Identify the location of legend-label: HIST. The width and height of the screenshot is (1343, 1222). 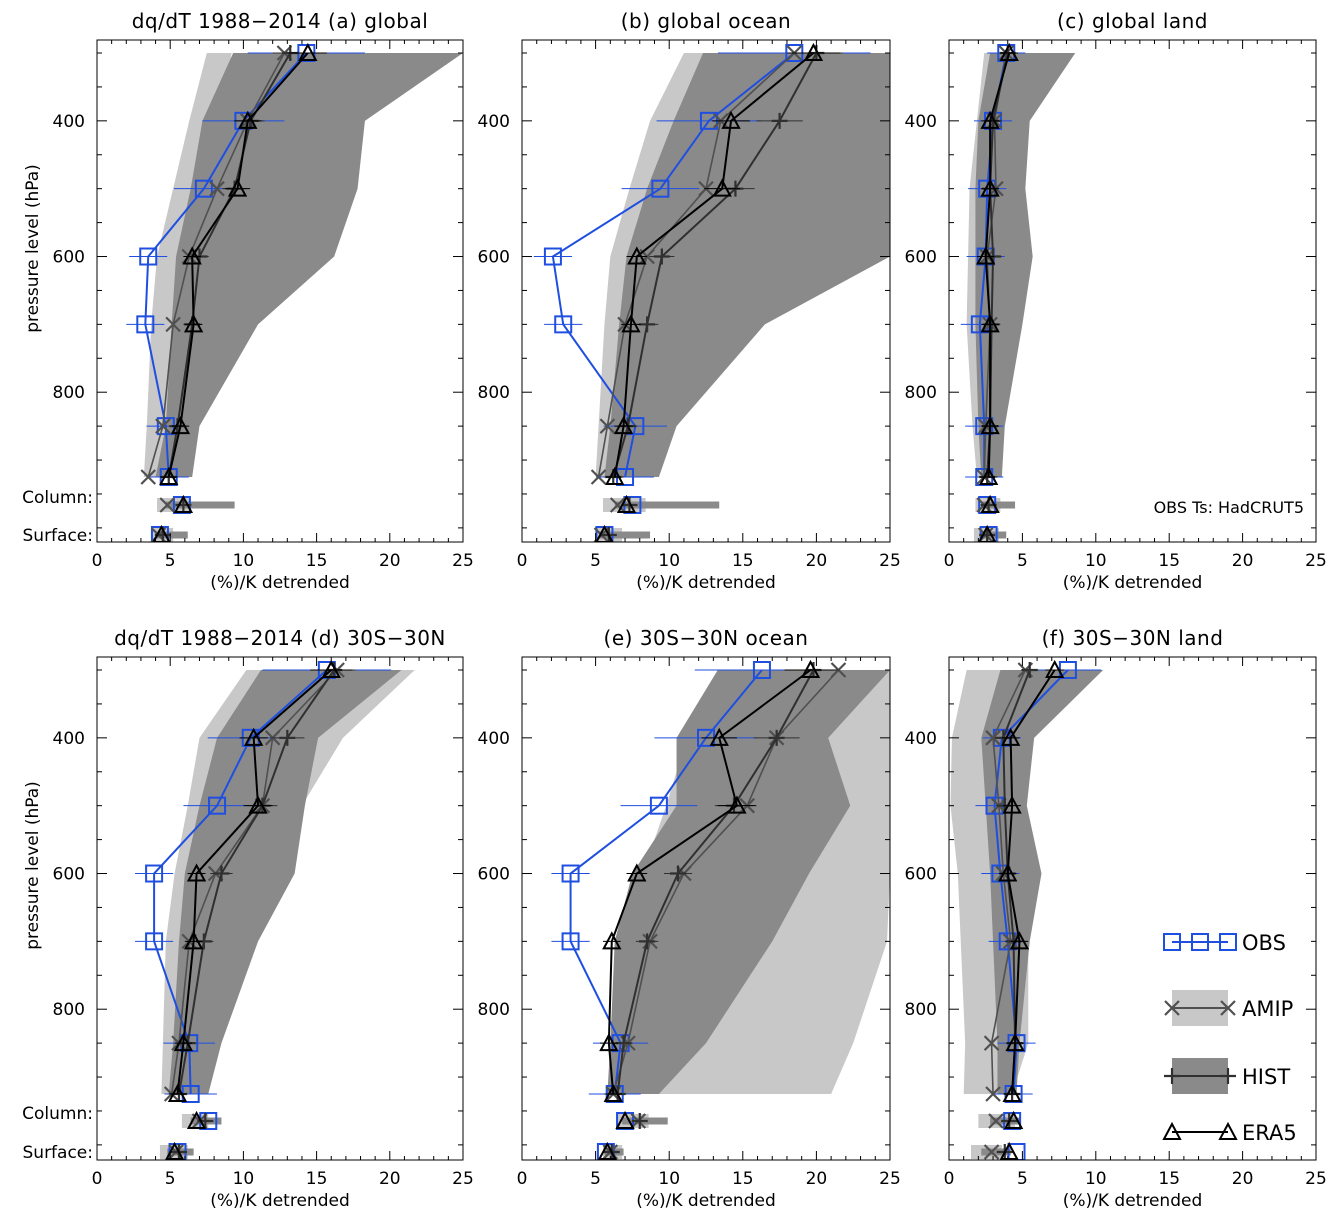
(1266, 1077).